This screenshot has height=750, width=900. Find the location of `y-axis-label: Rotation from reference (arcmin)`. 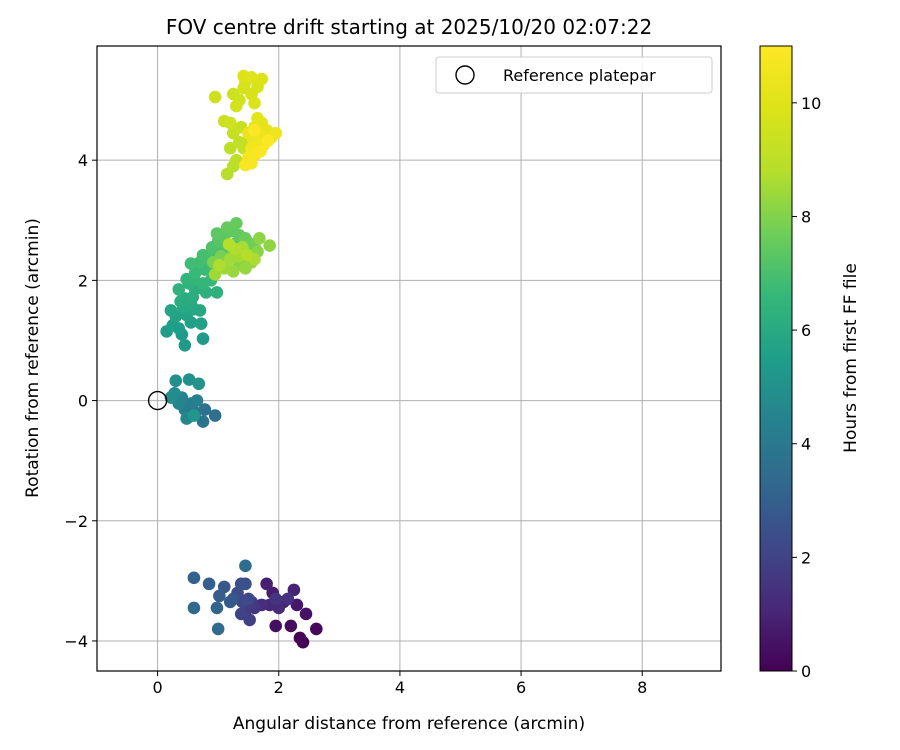

y-axis-label: Rotation from reference (arcmin) is located at coordinates (33, 358).